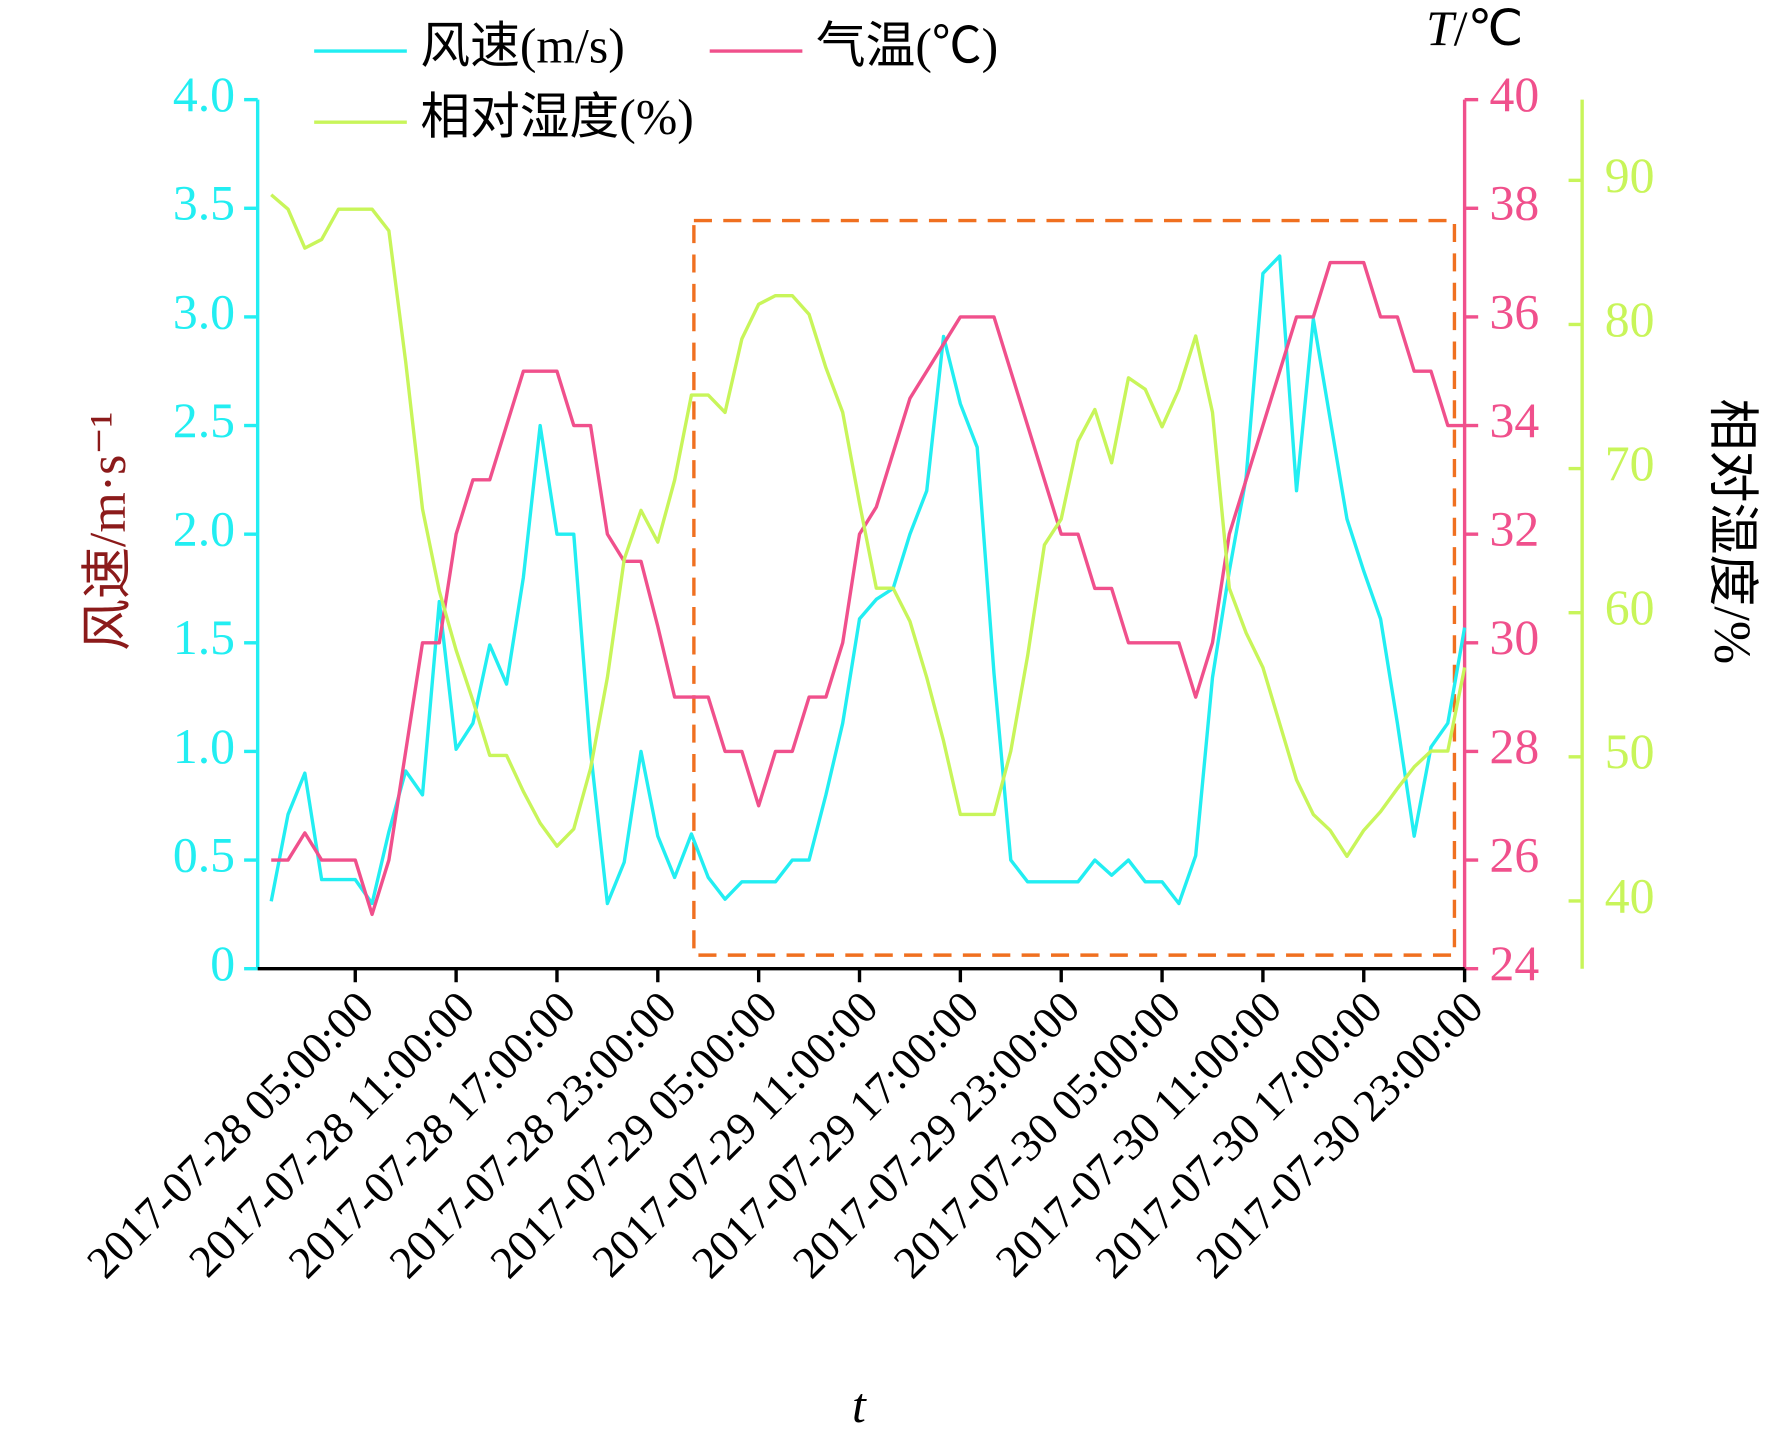  What do you see at coordinates (1630, 463) in the screenshot?
I see `y3-tick-label: 70` at bounding box center [1630, 463].